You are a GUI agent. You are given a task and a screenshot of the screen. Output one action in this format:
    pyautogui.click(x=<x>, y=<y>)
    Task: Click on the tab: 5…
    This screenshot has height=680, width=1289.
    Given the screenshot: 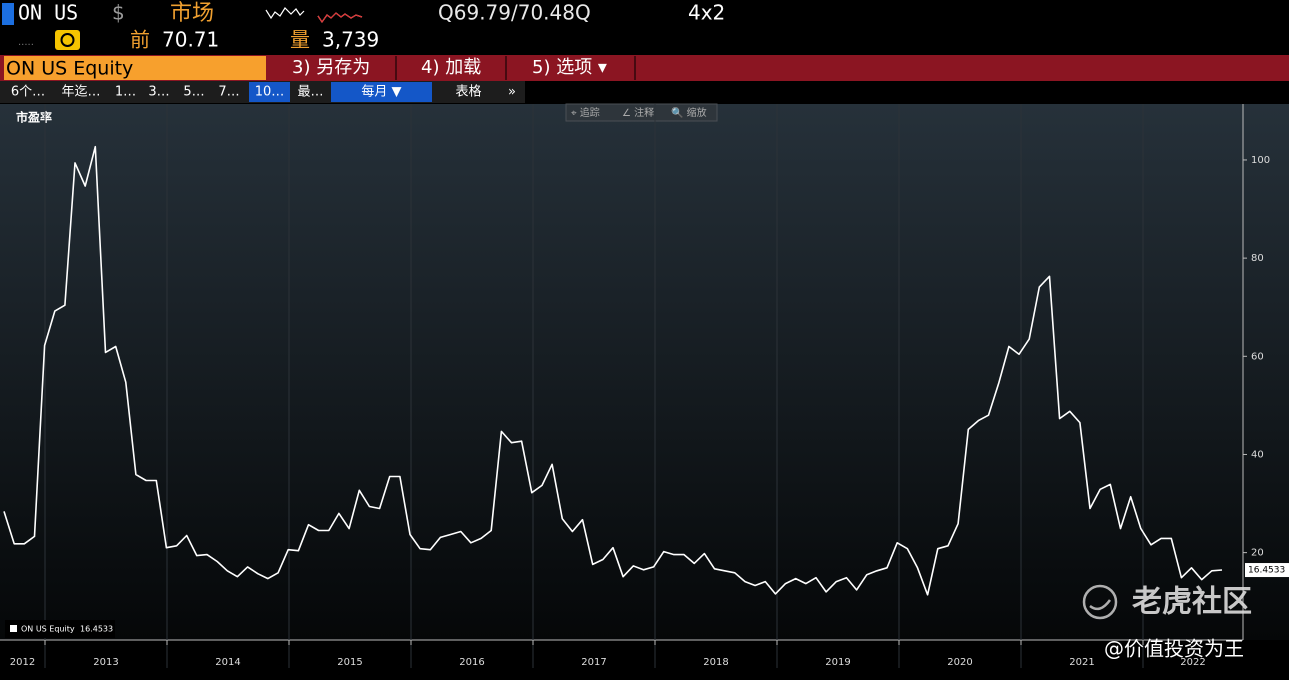 What is the action you would take?
    pyautogui.click(x=193, y=92)
    